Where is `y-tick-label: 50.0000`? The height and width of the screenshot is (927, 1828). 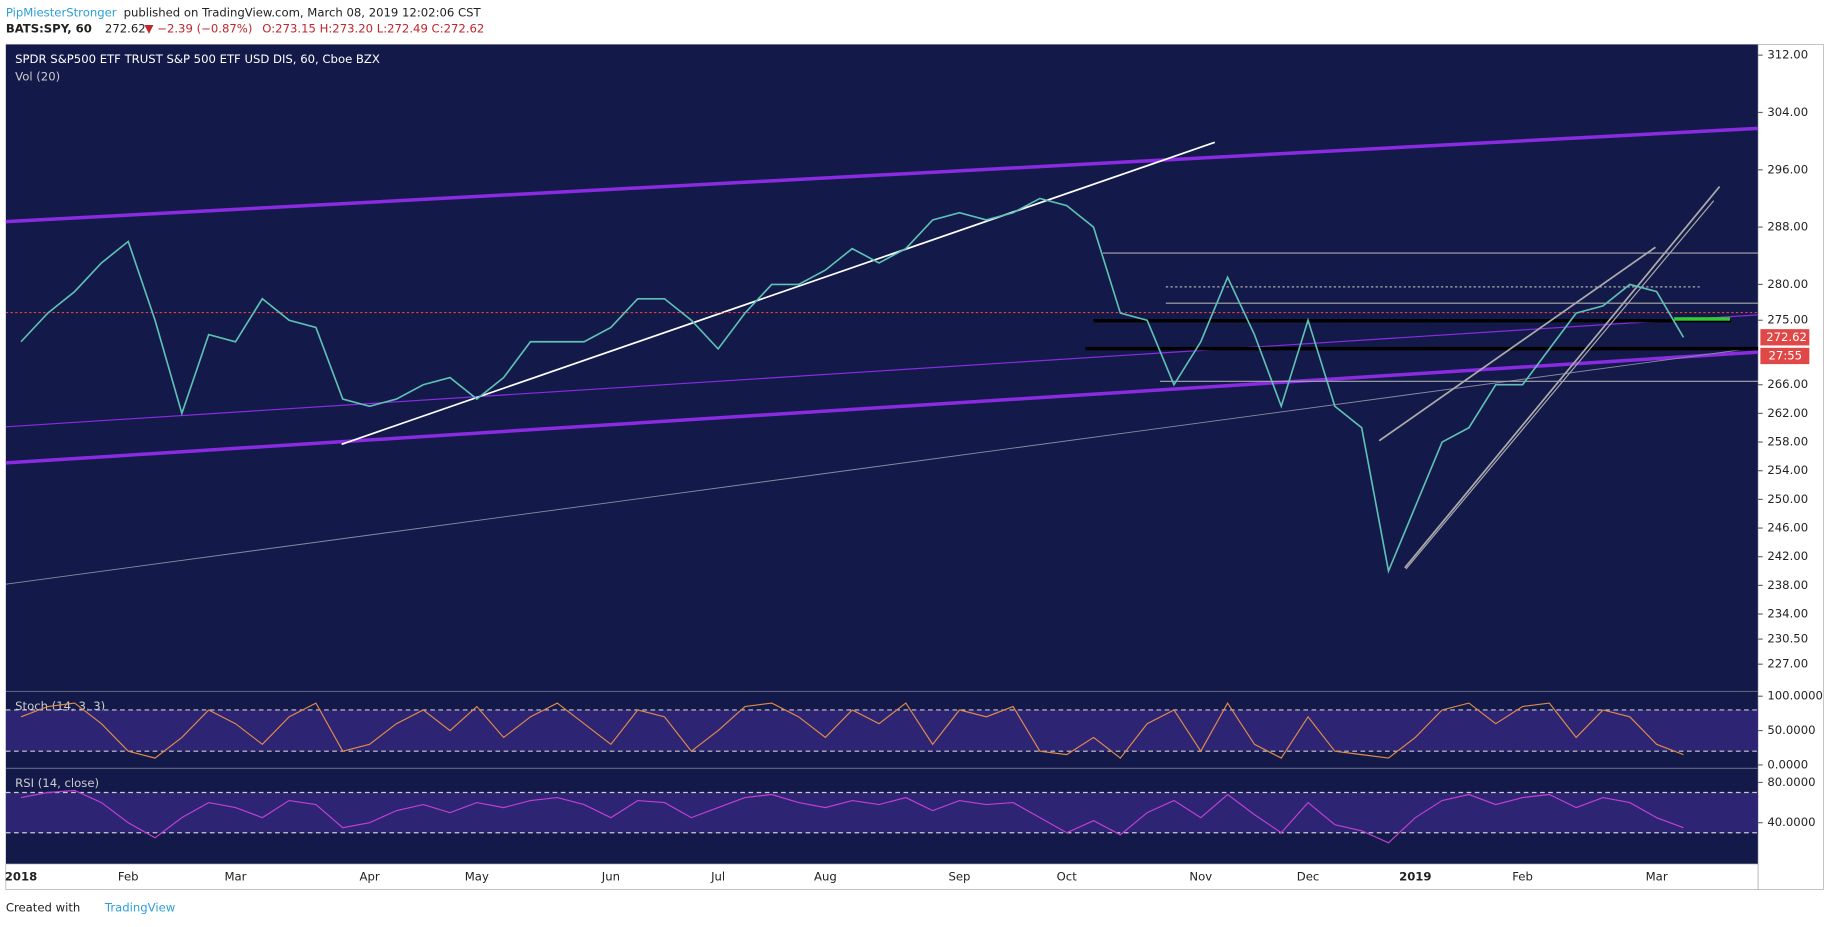 y-tick-label: 50.0000 is located at coordinates (1791, 730).